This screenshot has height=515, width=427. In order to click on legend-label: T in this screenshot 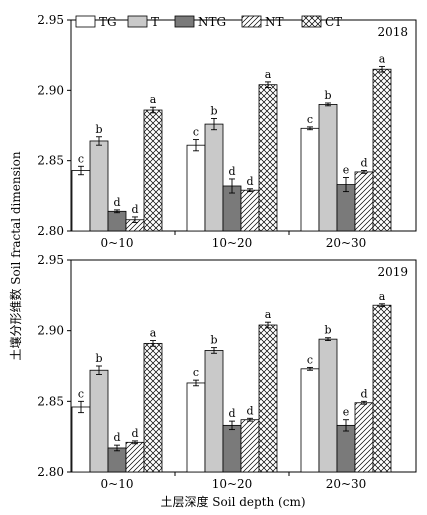, I will do `click(155, 22)`.